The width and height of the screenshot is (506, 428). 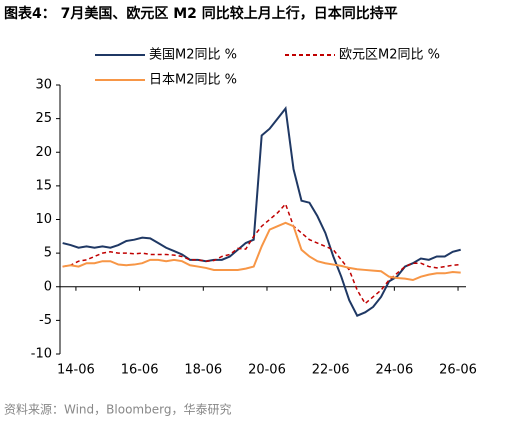 I want to click on x-tick-label: 18-06, so click(x=203, y=370).